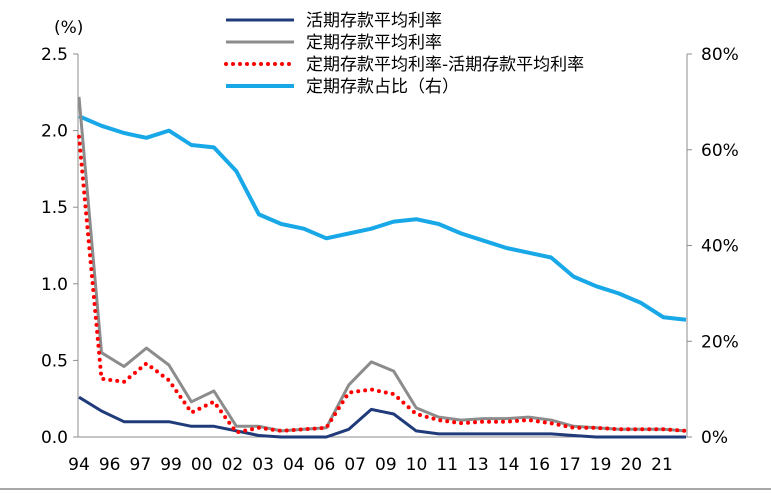 The width and height of the screenshot is (771, 493). What do you see at coordinates (720, 151) in the screenshot?
I see `right-tick-label: 60%` at bounding box center [720, 151].